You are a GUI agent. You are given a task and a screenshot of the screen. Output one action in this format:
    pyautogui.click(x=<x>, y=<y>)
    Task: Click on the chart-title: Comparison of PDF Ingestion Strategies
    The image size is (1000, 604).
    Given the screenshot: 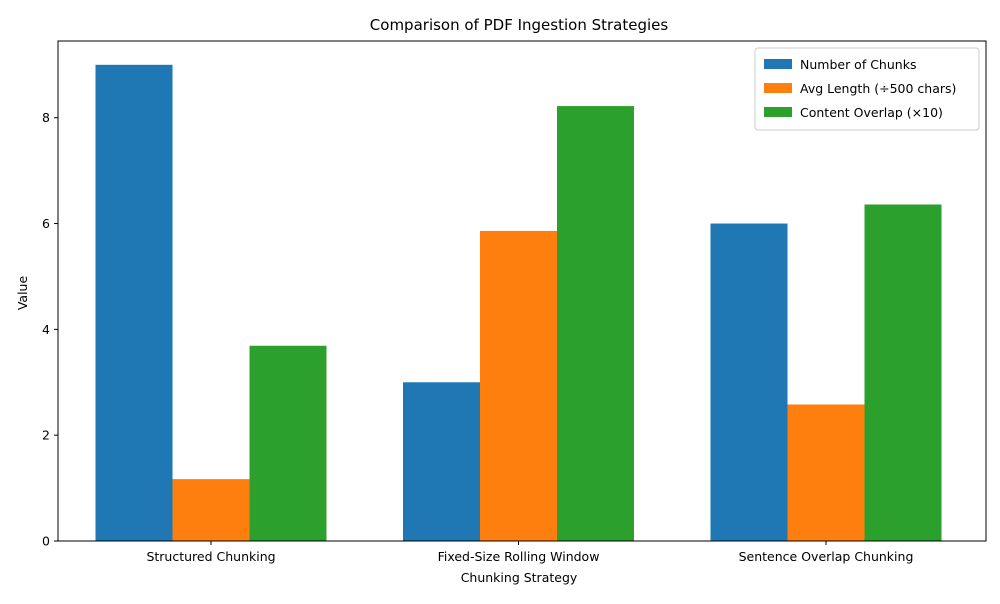 What is the action you would take?
    pyautogui.click(x=519, y=25)
    